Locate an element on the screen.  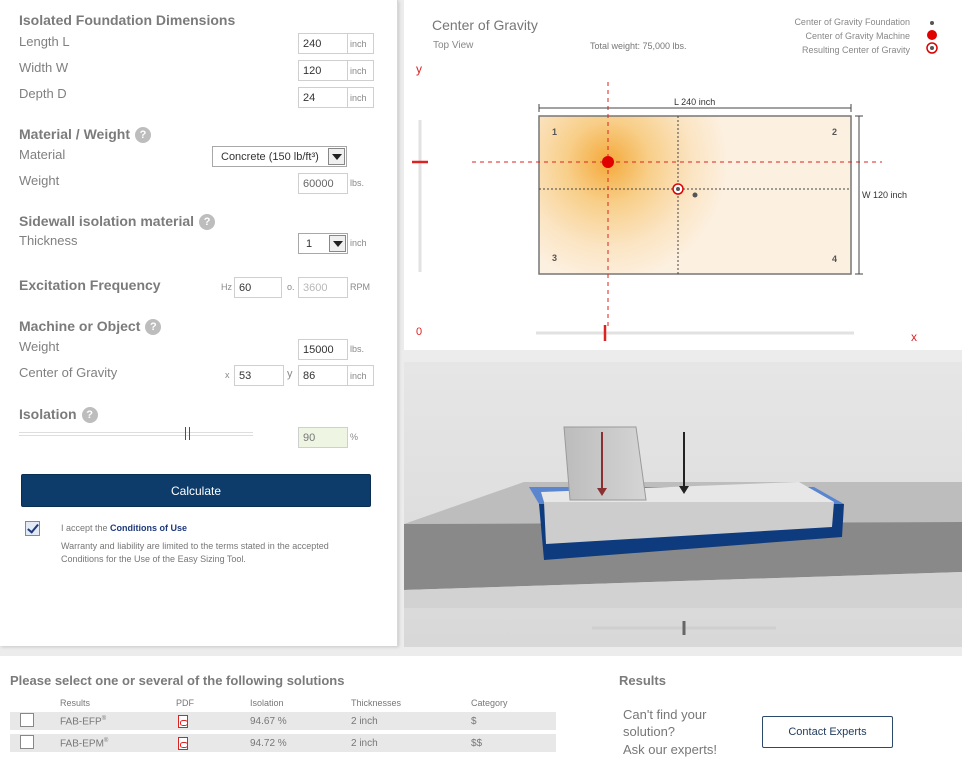
material-heading: Material / Weight? is located at coordinates (85, 135).